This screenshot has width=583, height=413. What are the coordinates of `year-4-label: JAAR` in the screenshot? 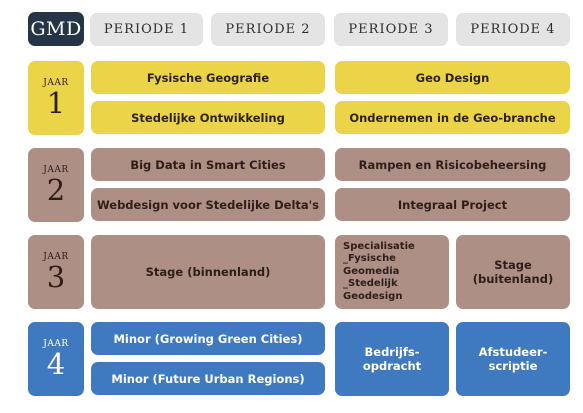 It's located at (56, 344).